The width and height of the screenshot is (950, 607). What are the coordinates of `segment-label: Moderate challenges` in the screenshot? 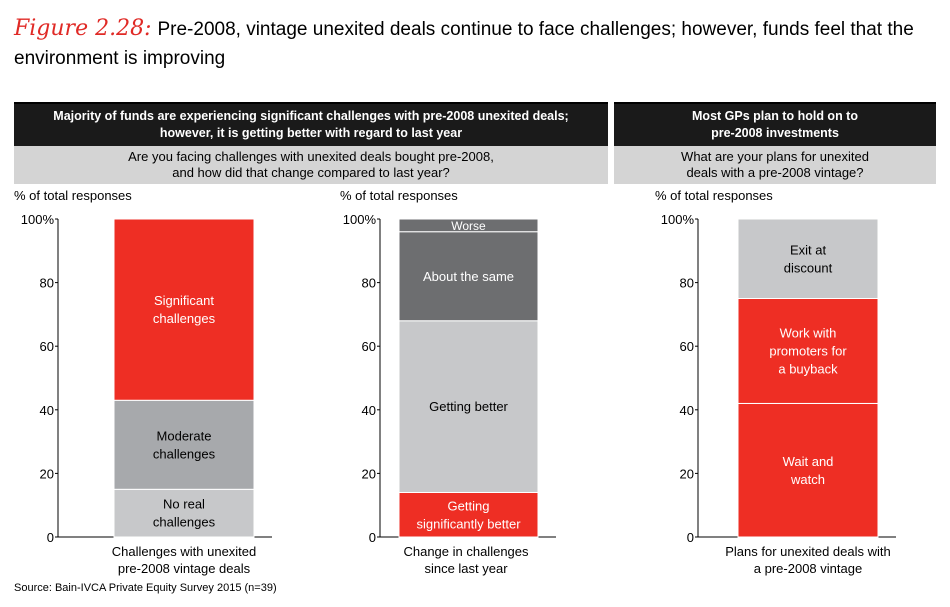 It's located at (184, 444).